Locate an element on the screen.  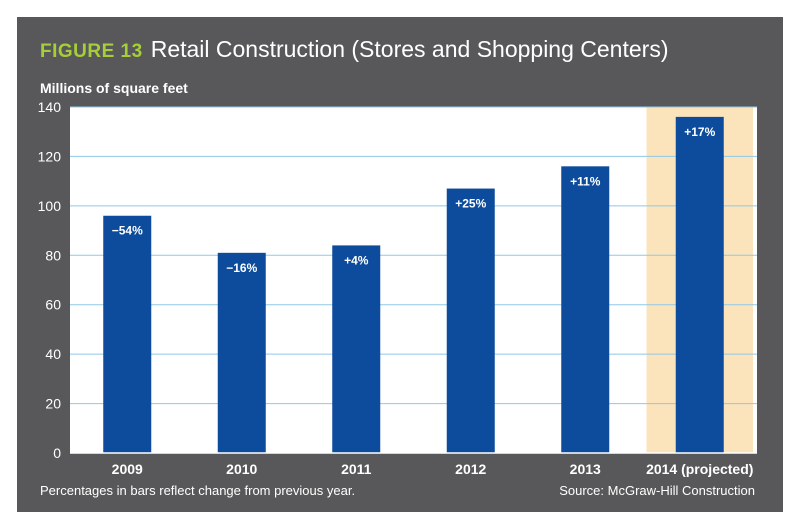
figure-number: FIGURE 13 is located at coordinates (91, 51).